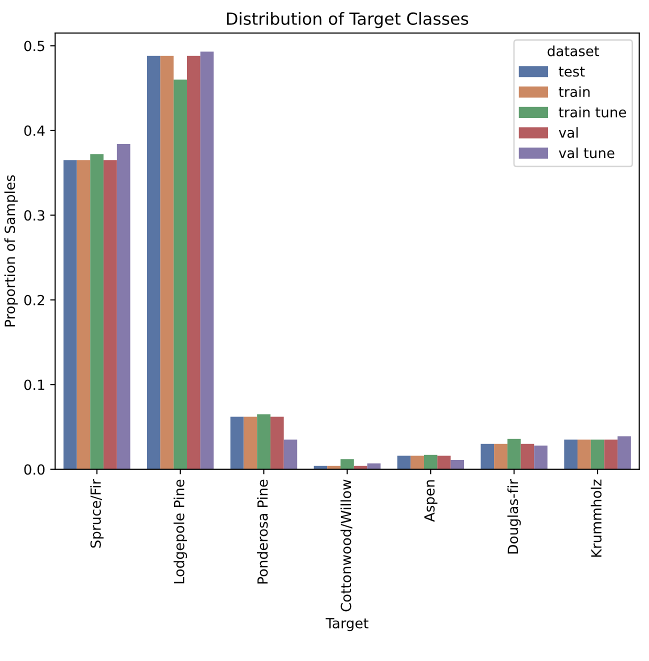  Describe the element at coordinates (347, 625) in the screenshot. I see `x-axis-title: Target` at that location.